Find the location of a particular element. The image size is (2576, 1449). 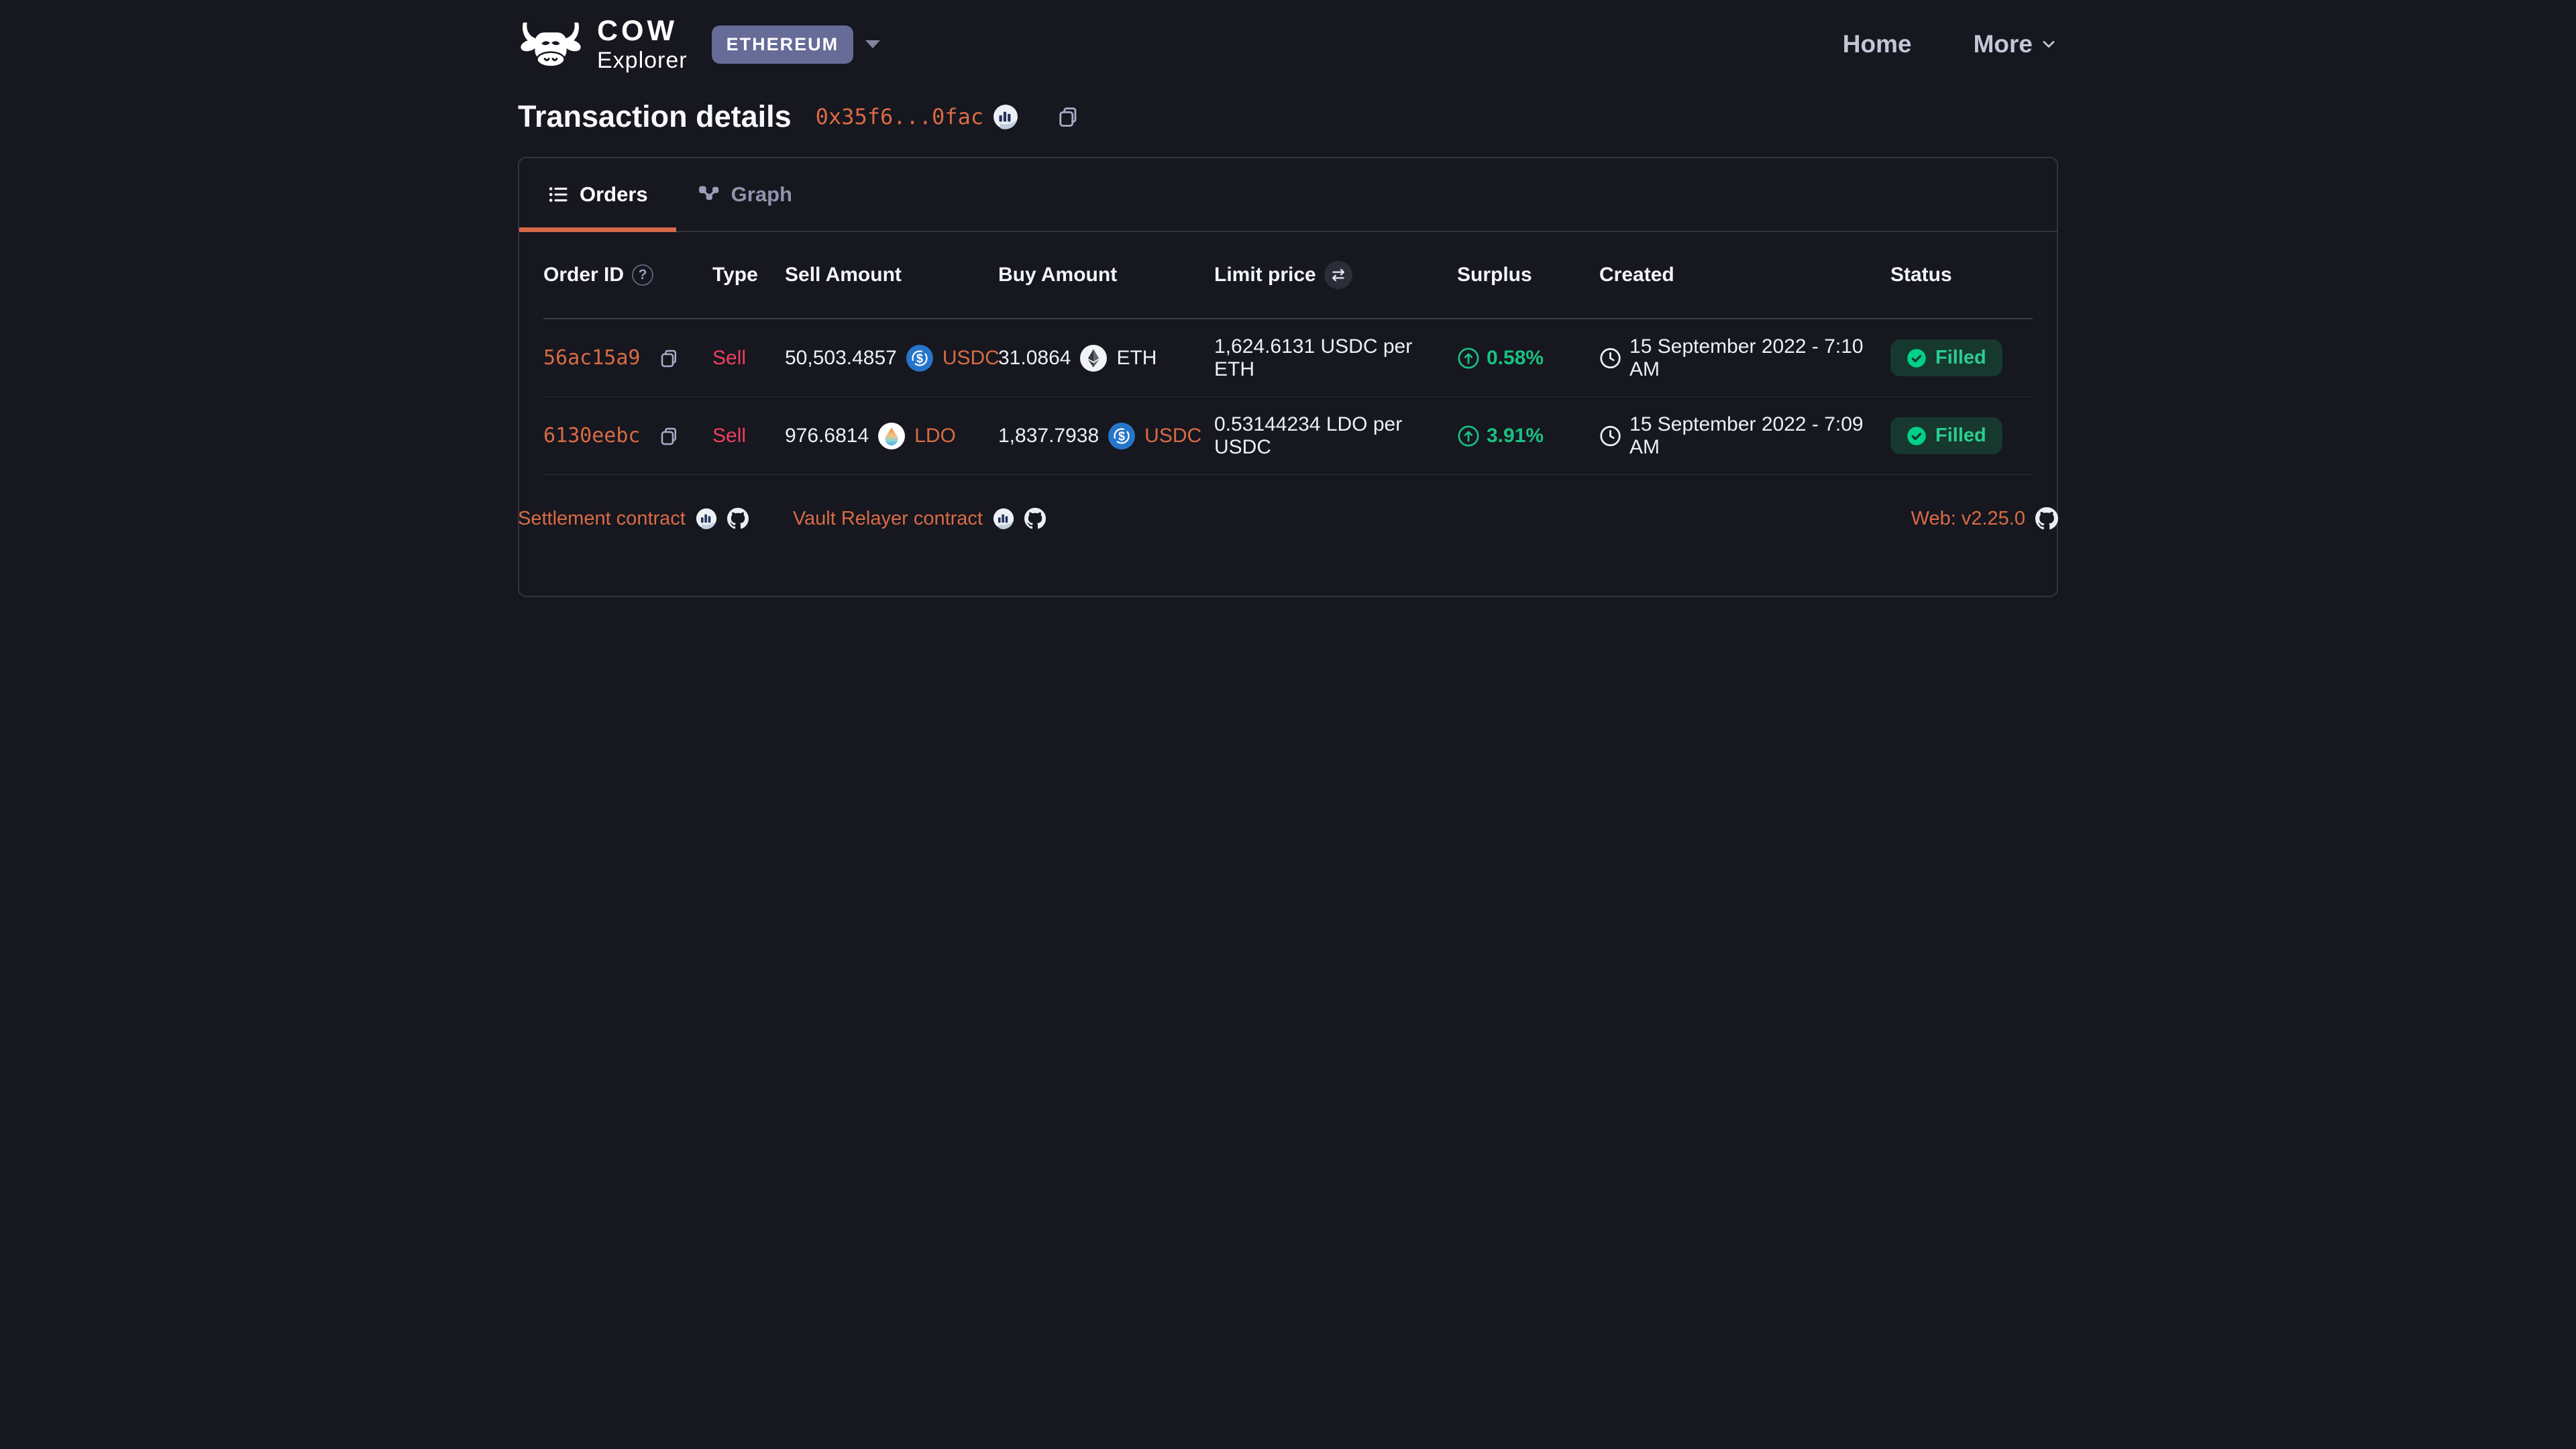

network-badge: ETHEREUM is located at coordinates (782, 44).